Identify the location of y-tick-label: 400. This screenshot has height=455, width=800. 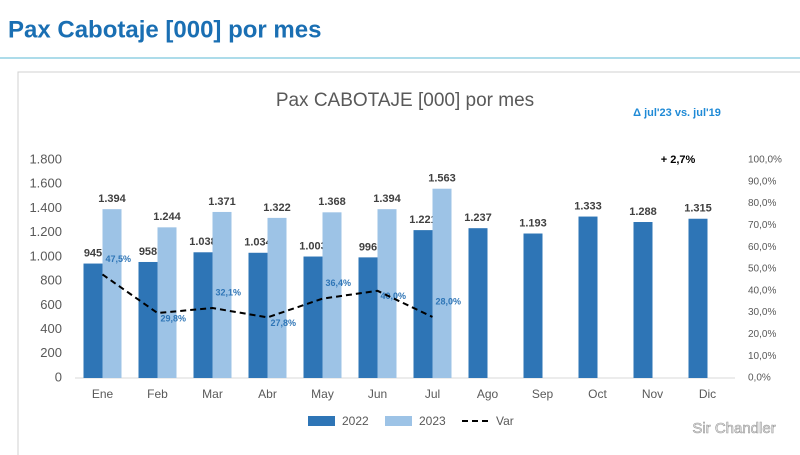
(51, 328).